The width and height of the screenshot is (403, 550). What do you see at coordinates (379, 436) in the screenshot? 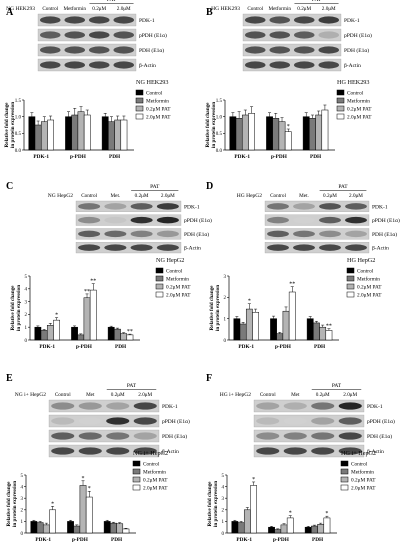
I see `protein-label: PDH (E1α)` at bounding box center [379, 436].